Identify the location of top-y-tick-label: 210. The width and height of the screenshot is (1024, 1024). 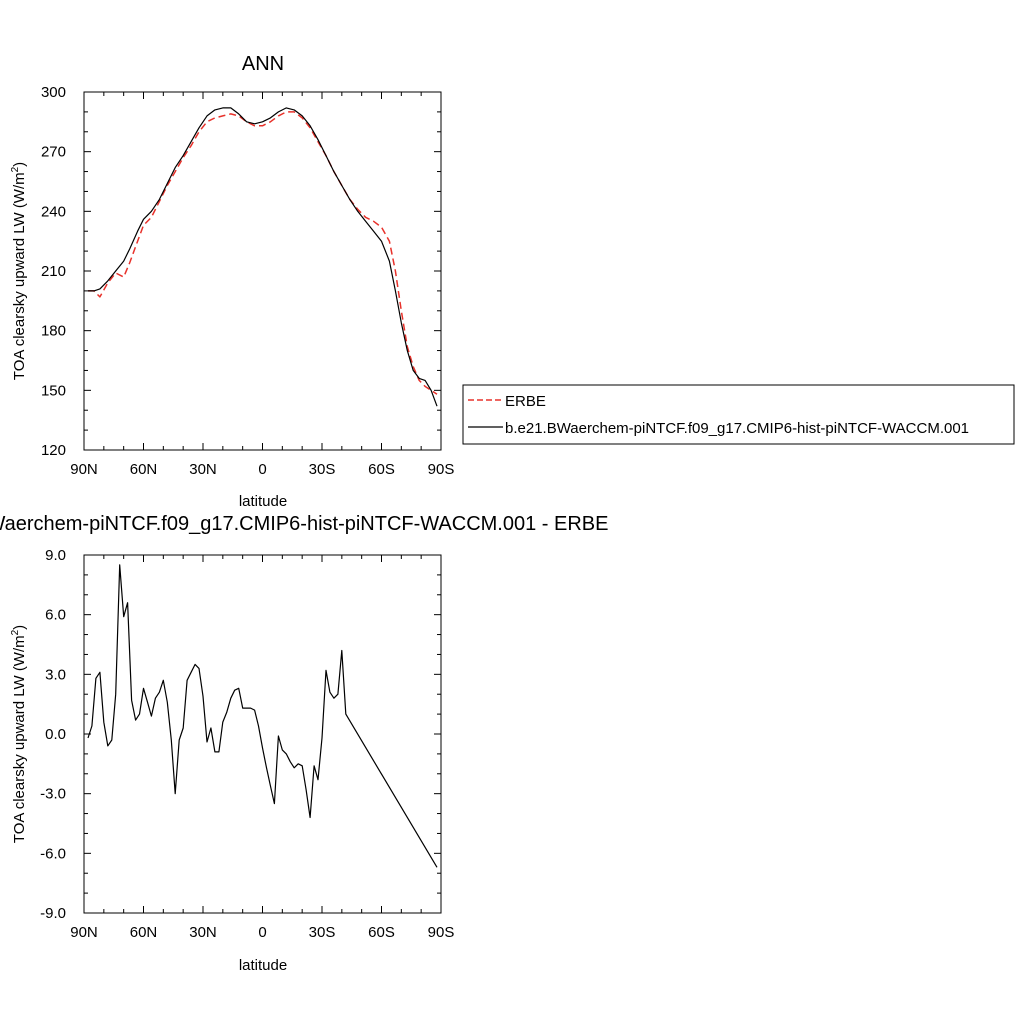
(53, 271).